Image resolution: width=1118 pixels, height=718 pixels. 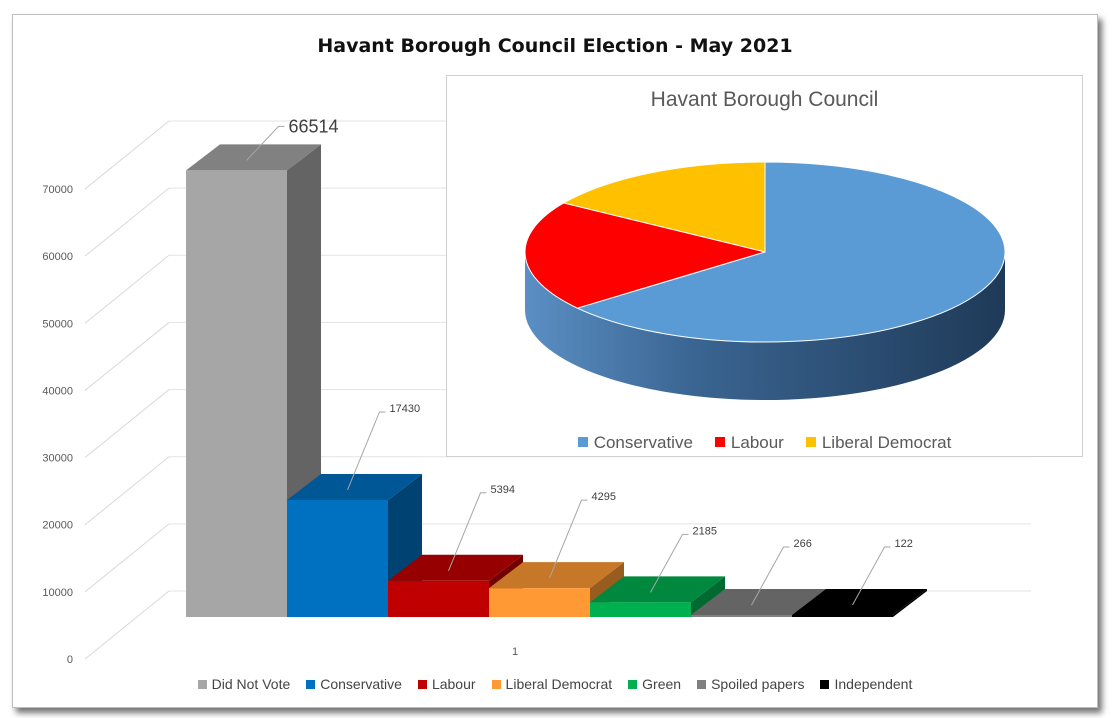 I want to click on legend-item: Labour, so click(x=446, y=684).